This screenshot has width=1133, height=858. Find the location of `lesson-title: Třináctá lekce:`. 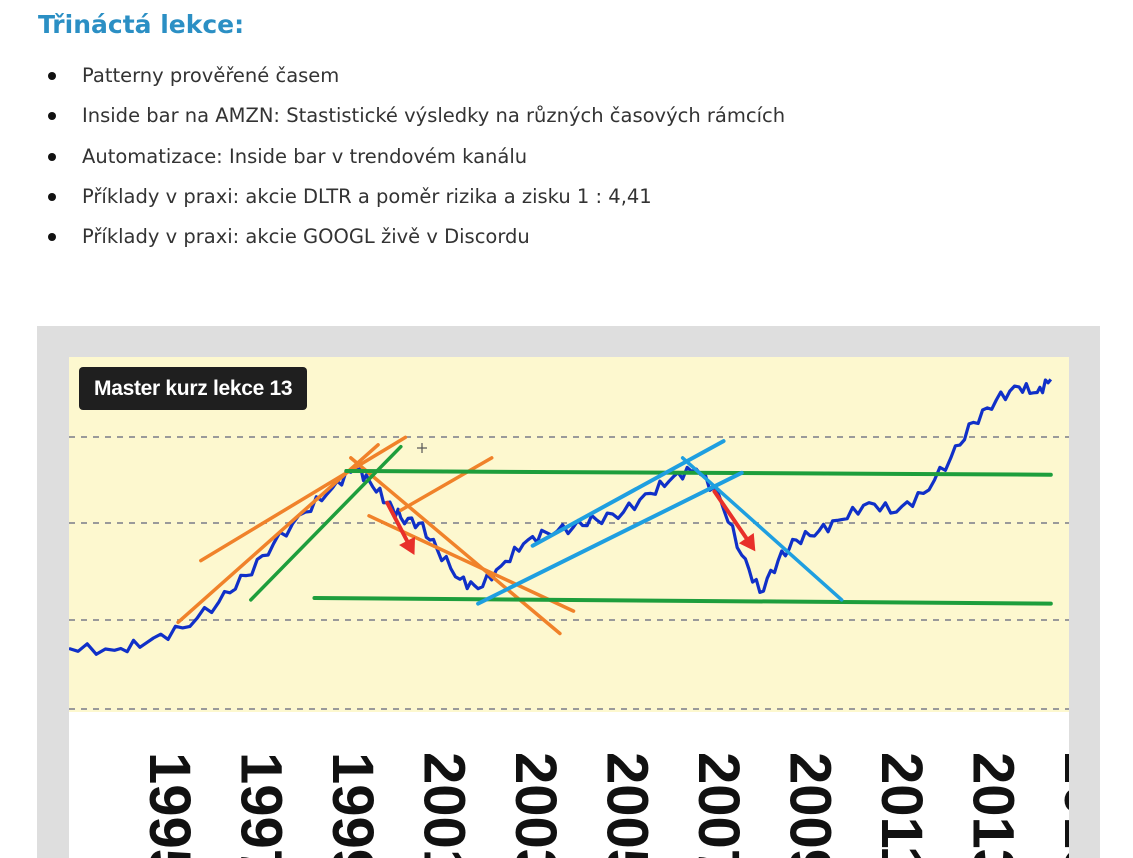

lesson-title: Třináctá lekce: is located at coordinates (141, 24).